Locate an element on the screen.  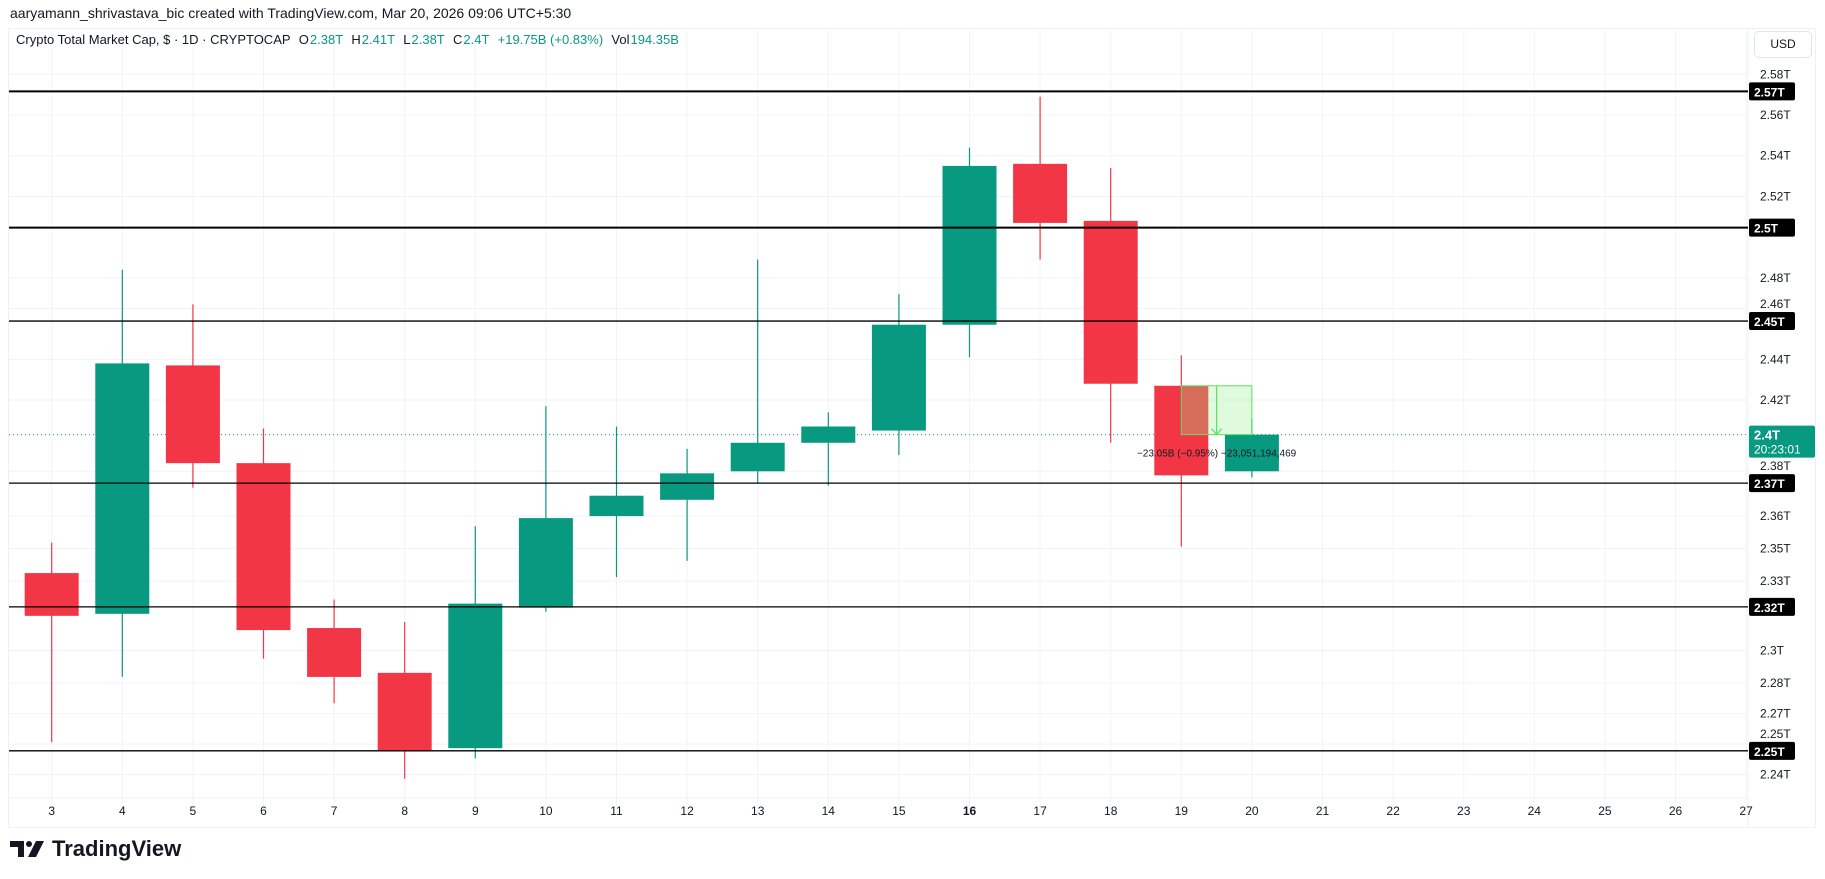
time-tick-label: 26 is located at coordinates (1676, 811).